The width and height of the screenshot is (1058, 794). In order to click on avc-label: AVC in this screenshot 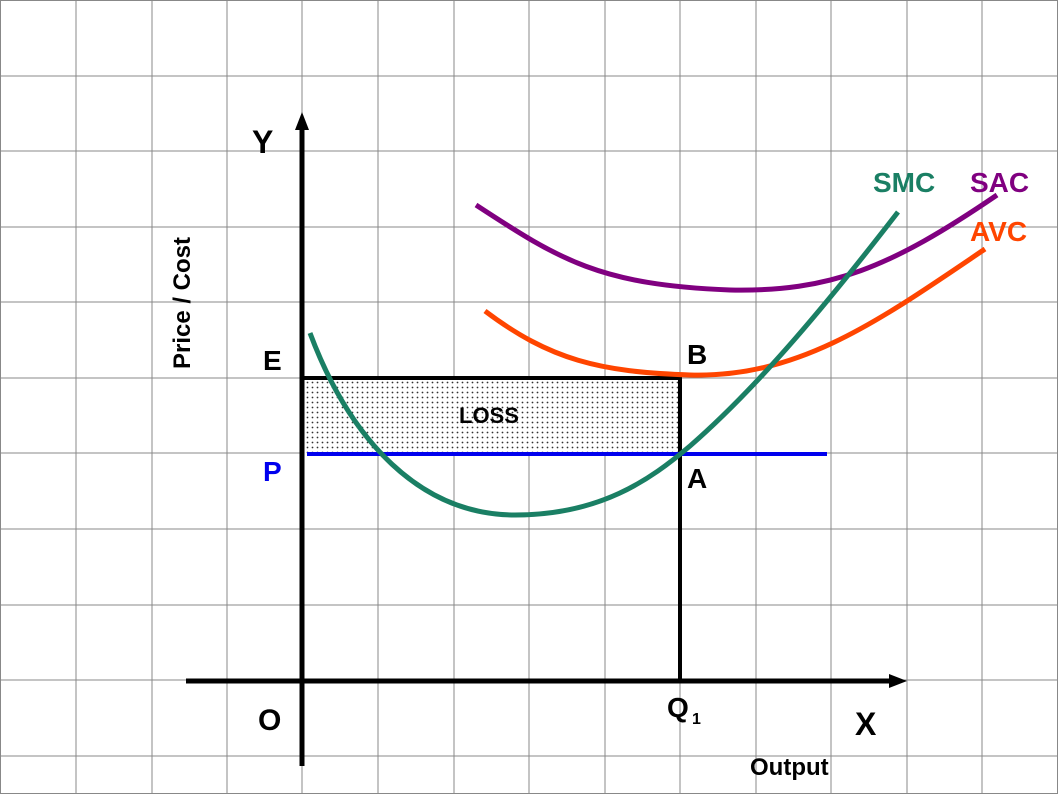, I will do `click(998, 231)`.